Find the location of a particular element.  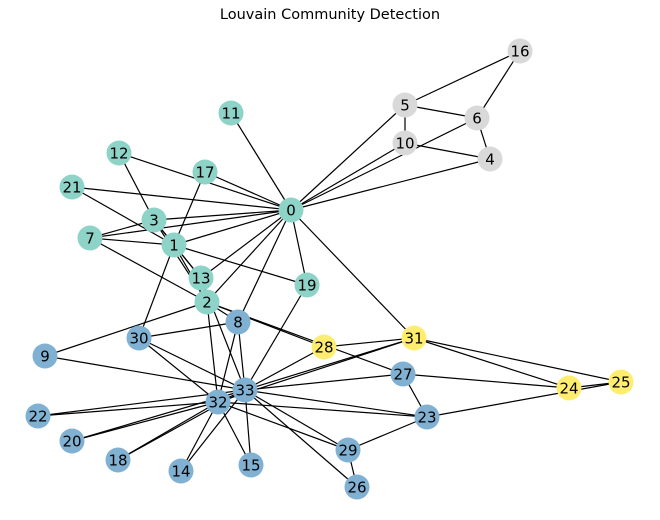

node-31: 31 is located at coordinates (414, 338).